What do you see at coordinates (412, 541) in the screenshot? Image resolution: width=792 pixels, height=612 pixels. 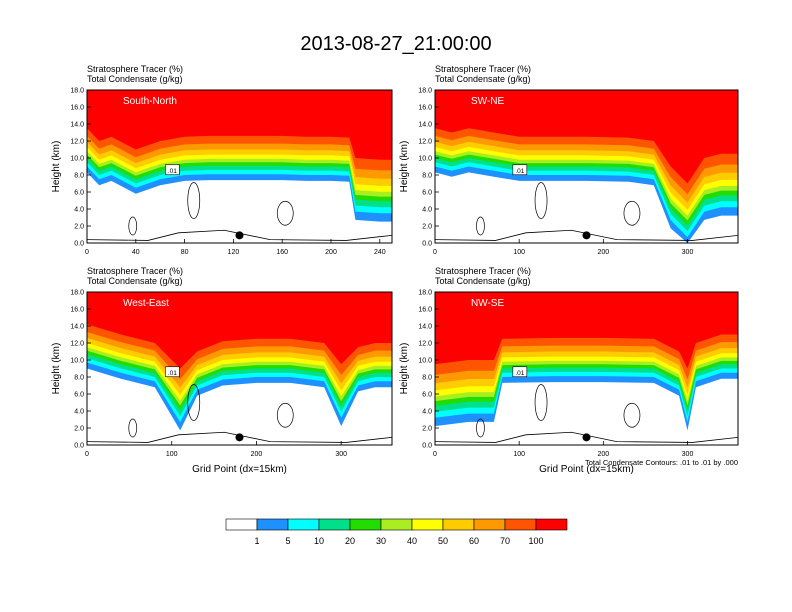 I see `colorbar-label: 40` at bounding box center [412, 541].